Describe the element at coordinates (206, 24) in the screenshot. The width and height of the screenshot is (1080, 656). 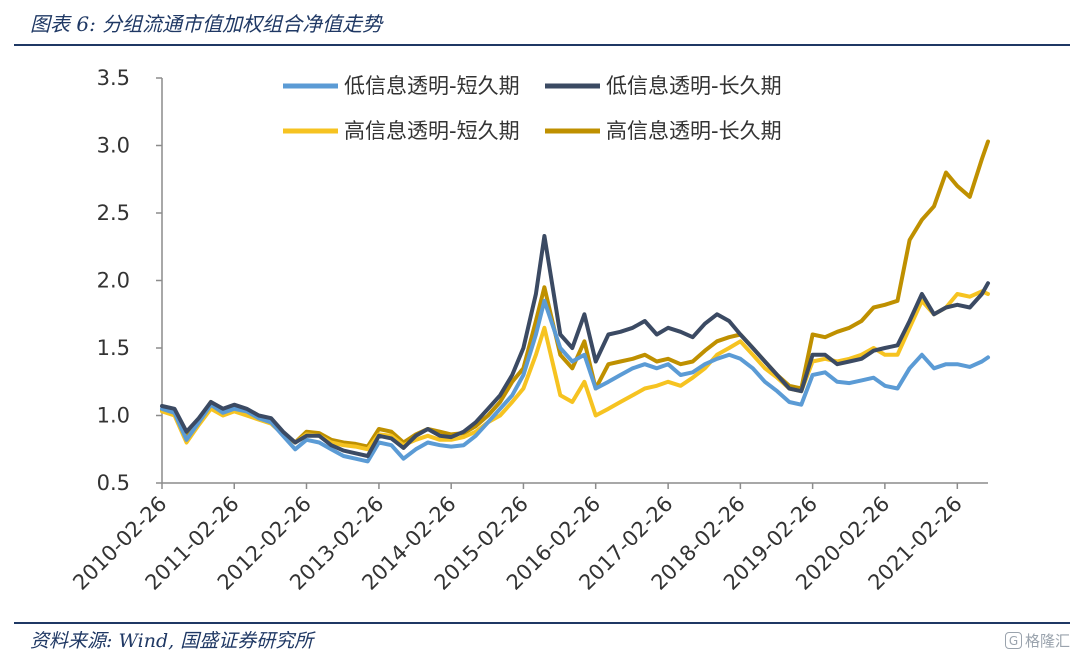
I see `chart-title: 图表 6: 分组流通市值加权组合净值走势` at that location.